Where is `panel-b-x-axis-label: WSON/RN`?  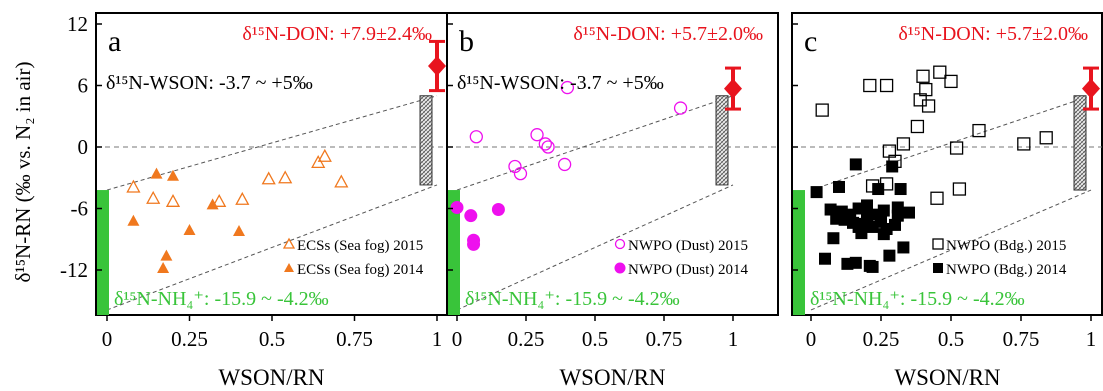
panel-b-x-axis-label: WSON/RN is located at coordinates (612, 377).